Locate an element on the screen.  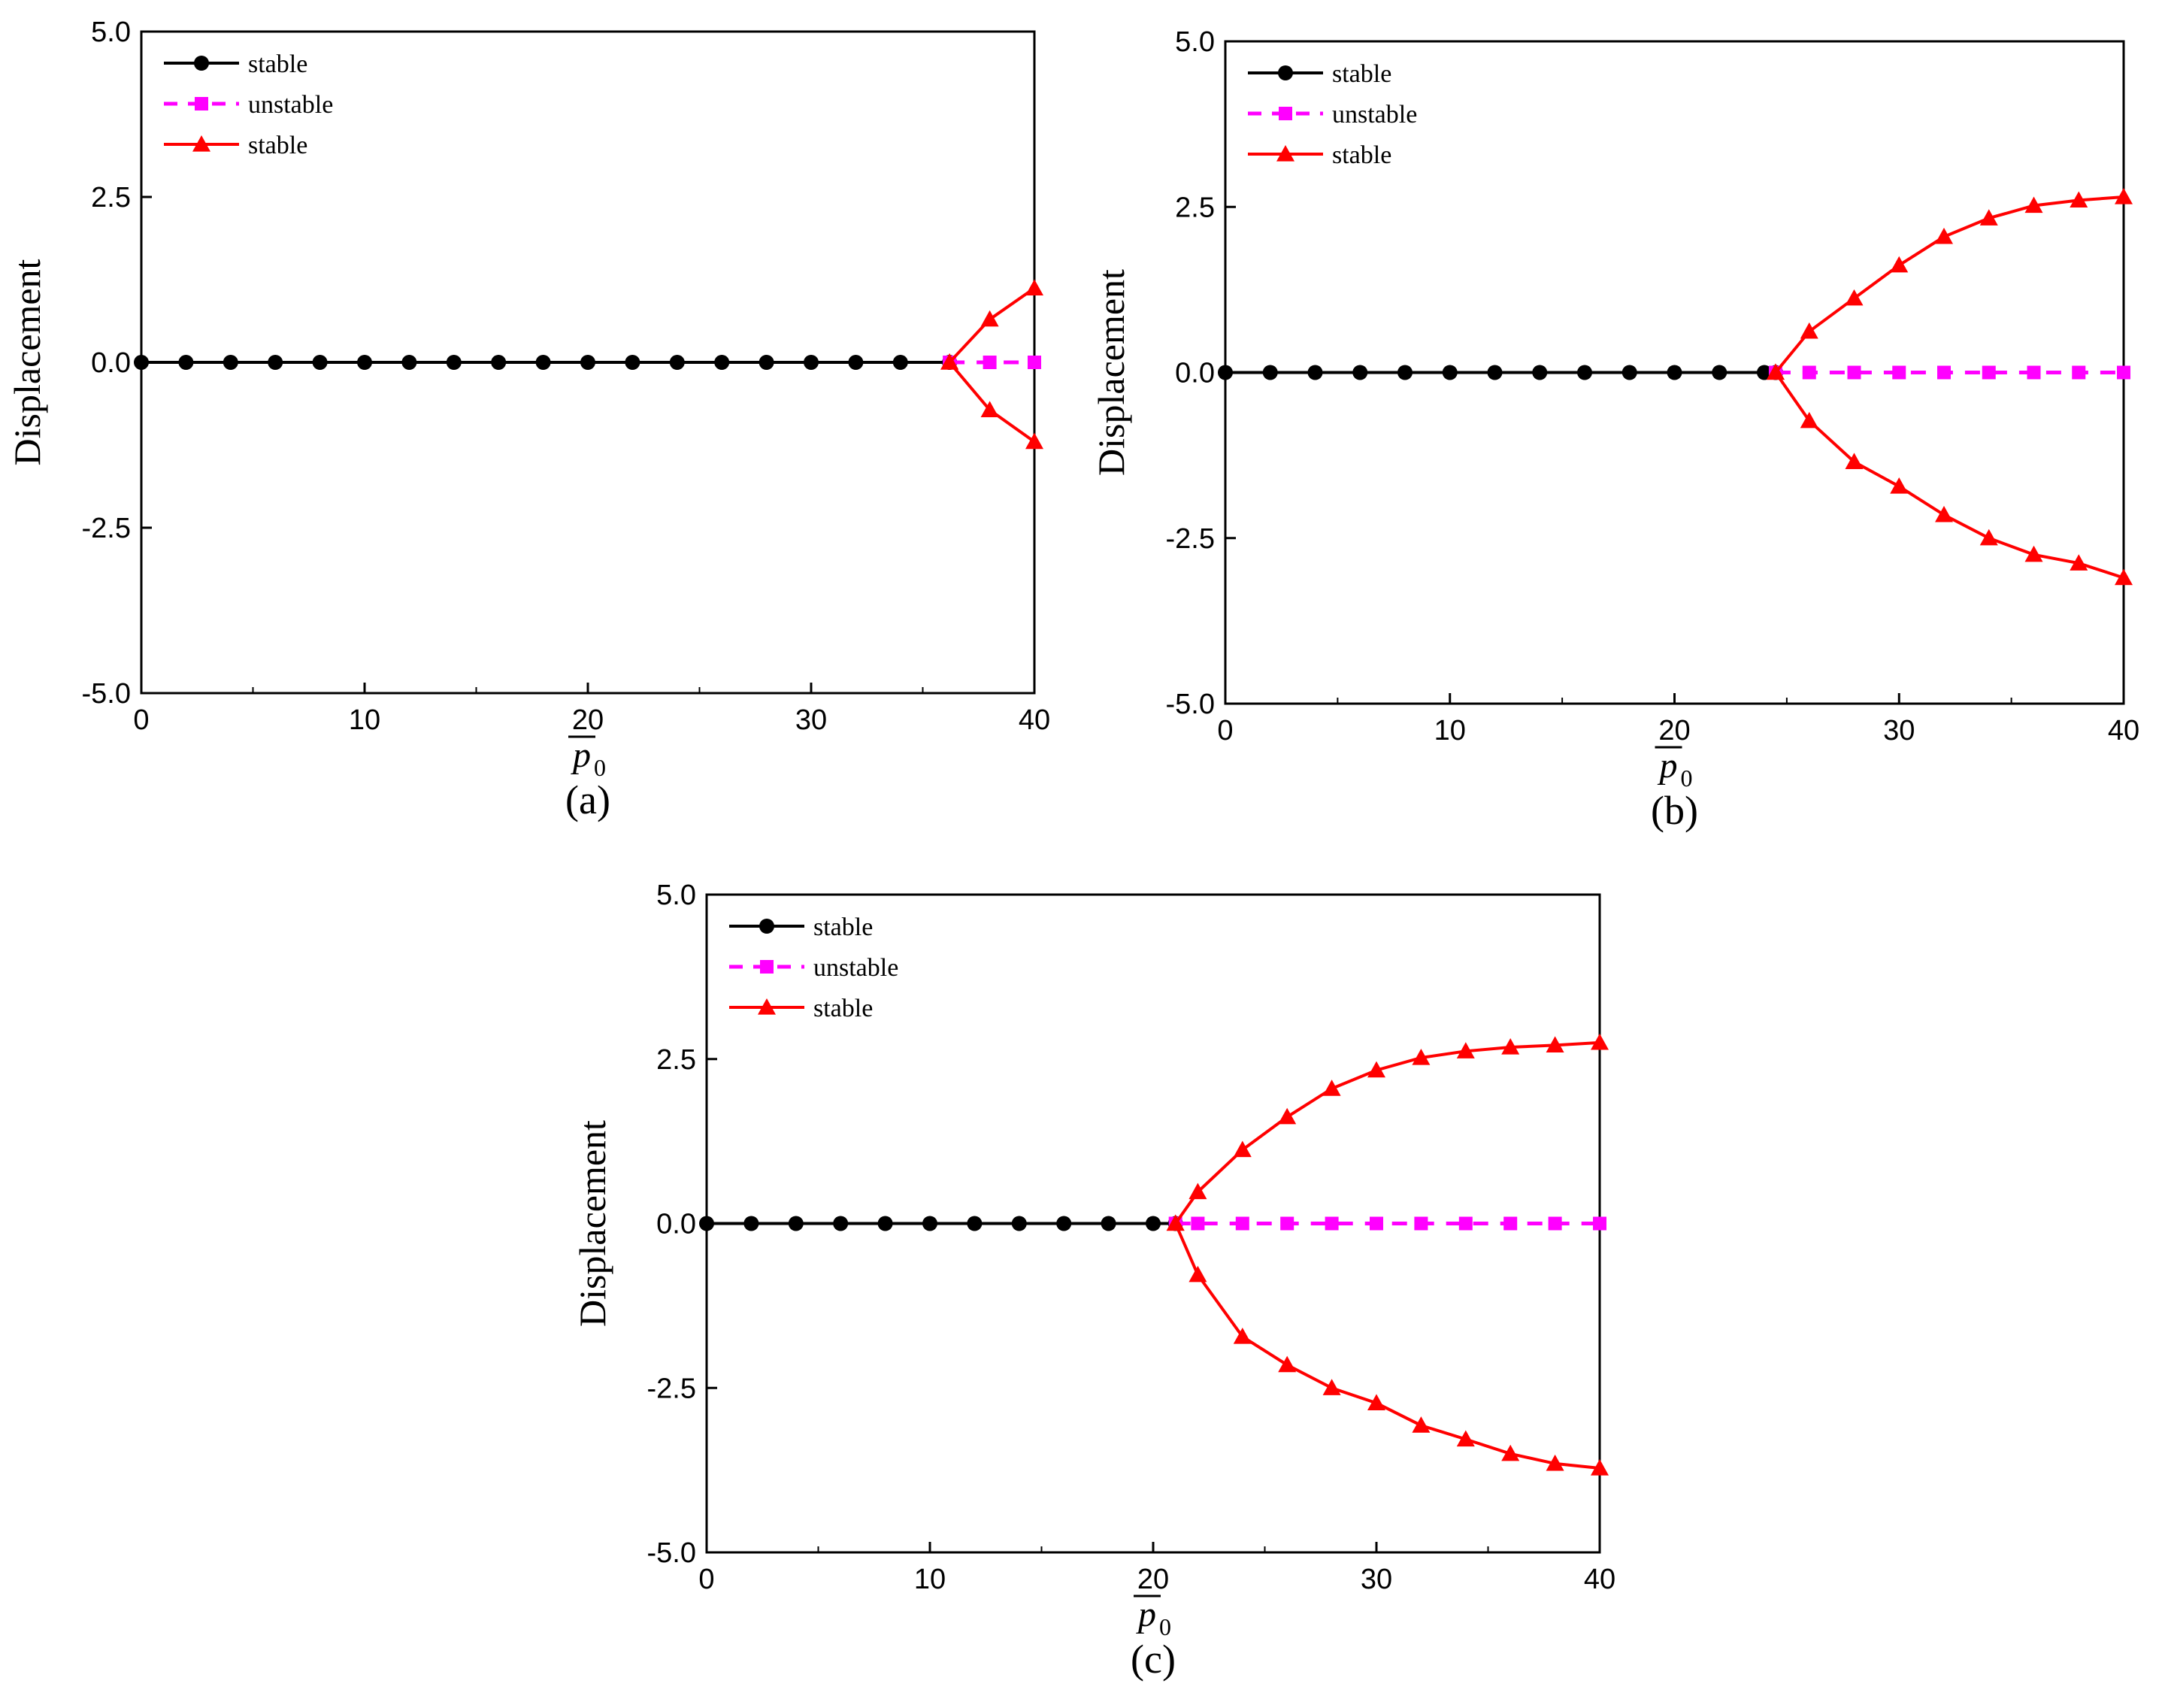
y-tick-label: -5.0 is located at coordinates (1190, 704).